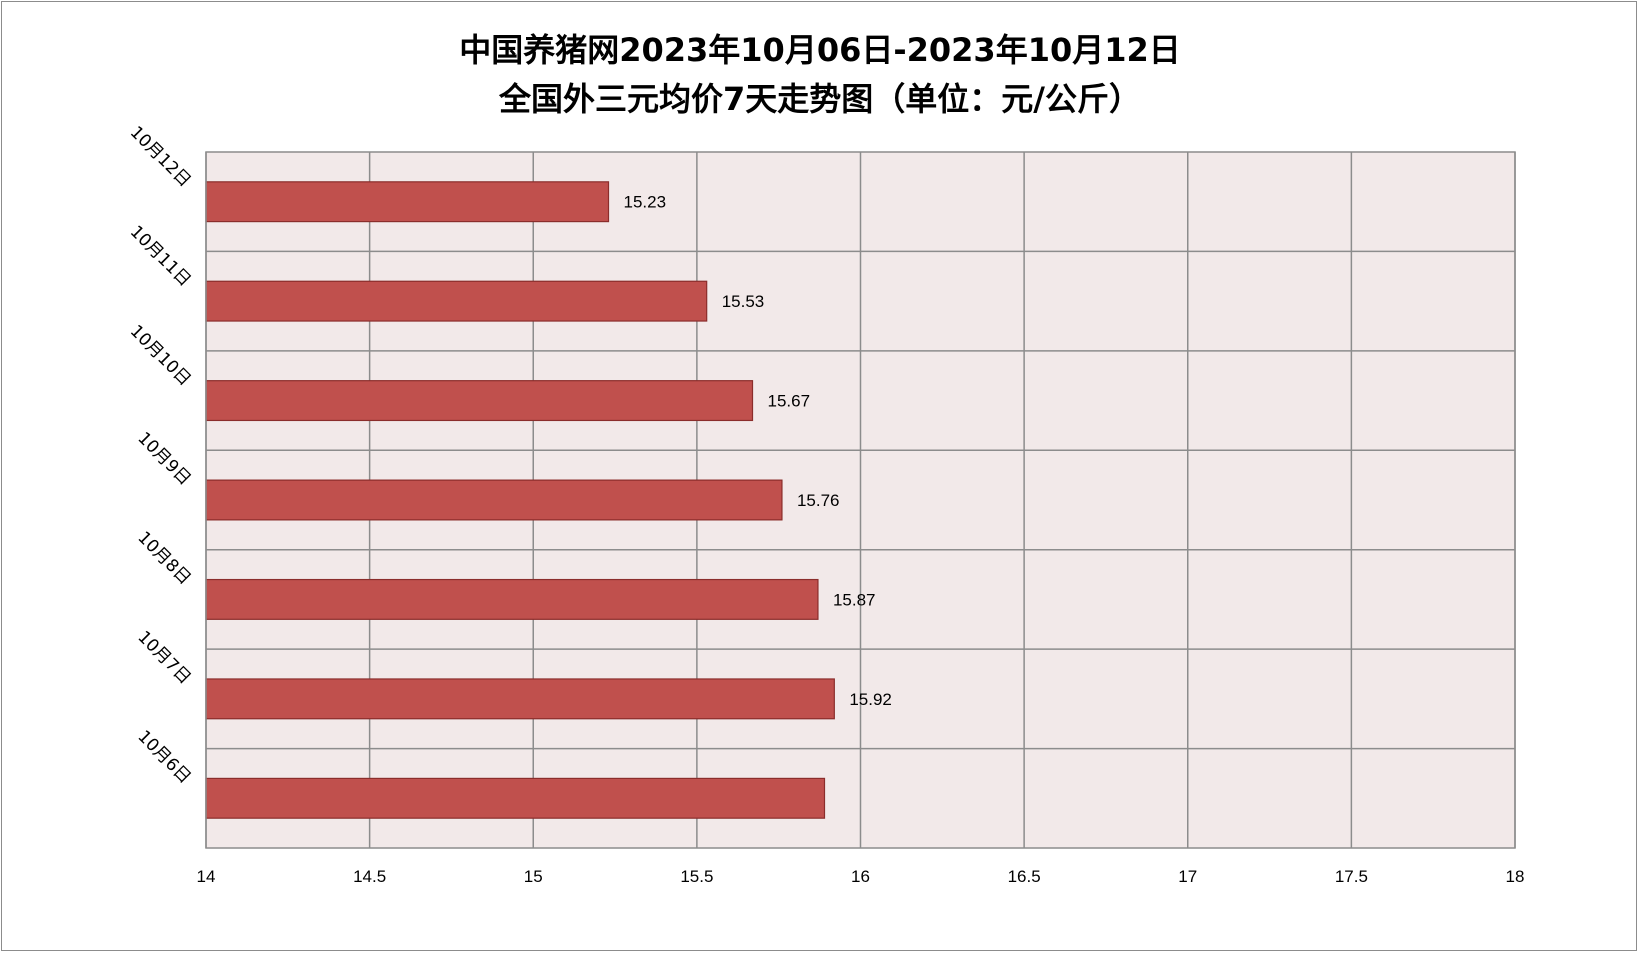 This screenshot has height=954, width=1640. What do you see at coordinates (758, 451) in the screenshot?
I see `data-labels: 15.23 15.53 15.67 15.76 15.87 15.92` at bounding box center [758, 451].